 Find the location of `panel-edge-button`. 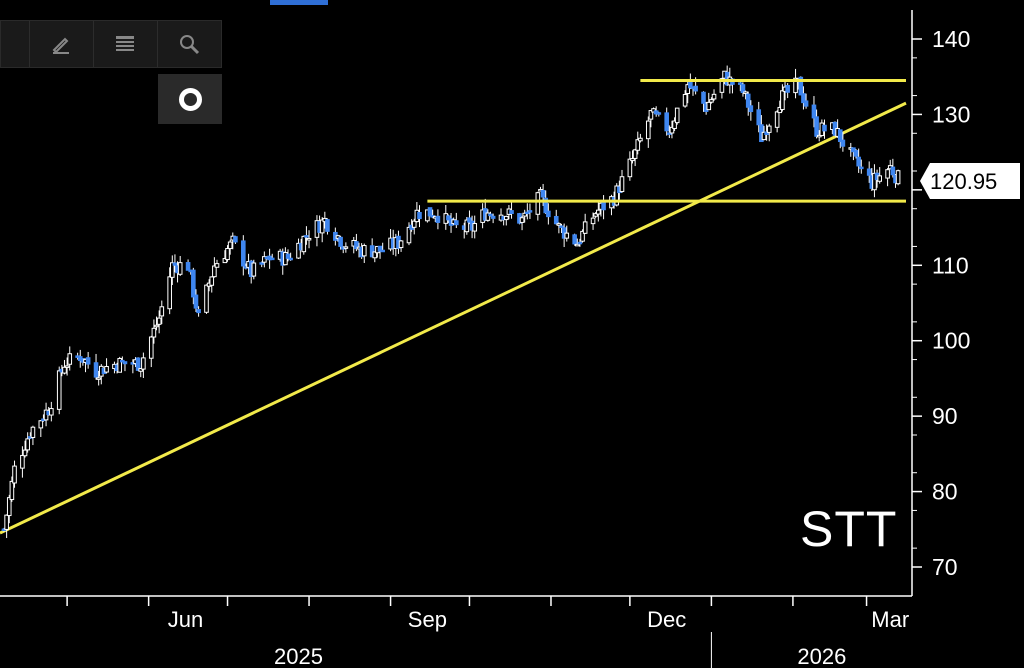

panel-edge-button is located at coordinates (15, 44).